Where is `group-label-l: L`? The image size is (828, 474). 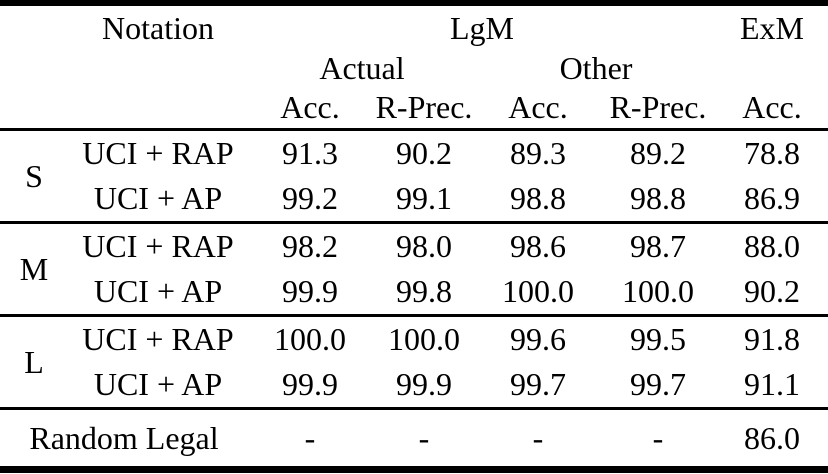
group-label-l: L is located at coordinates (34, 362).